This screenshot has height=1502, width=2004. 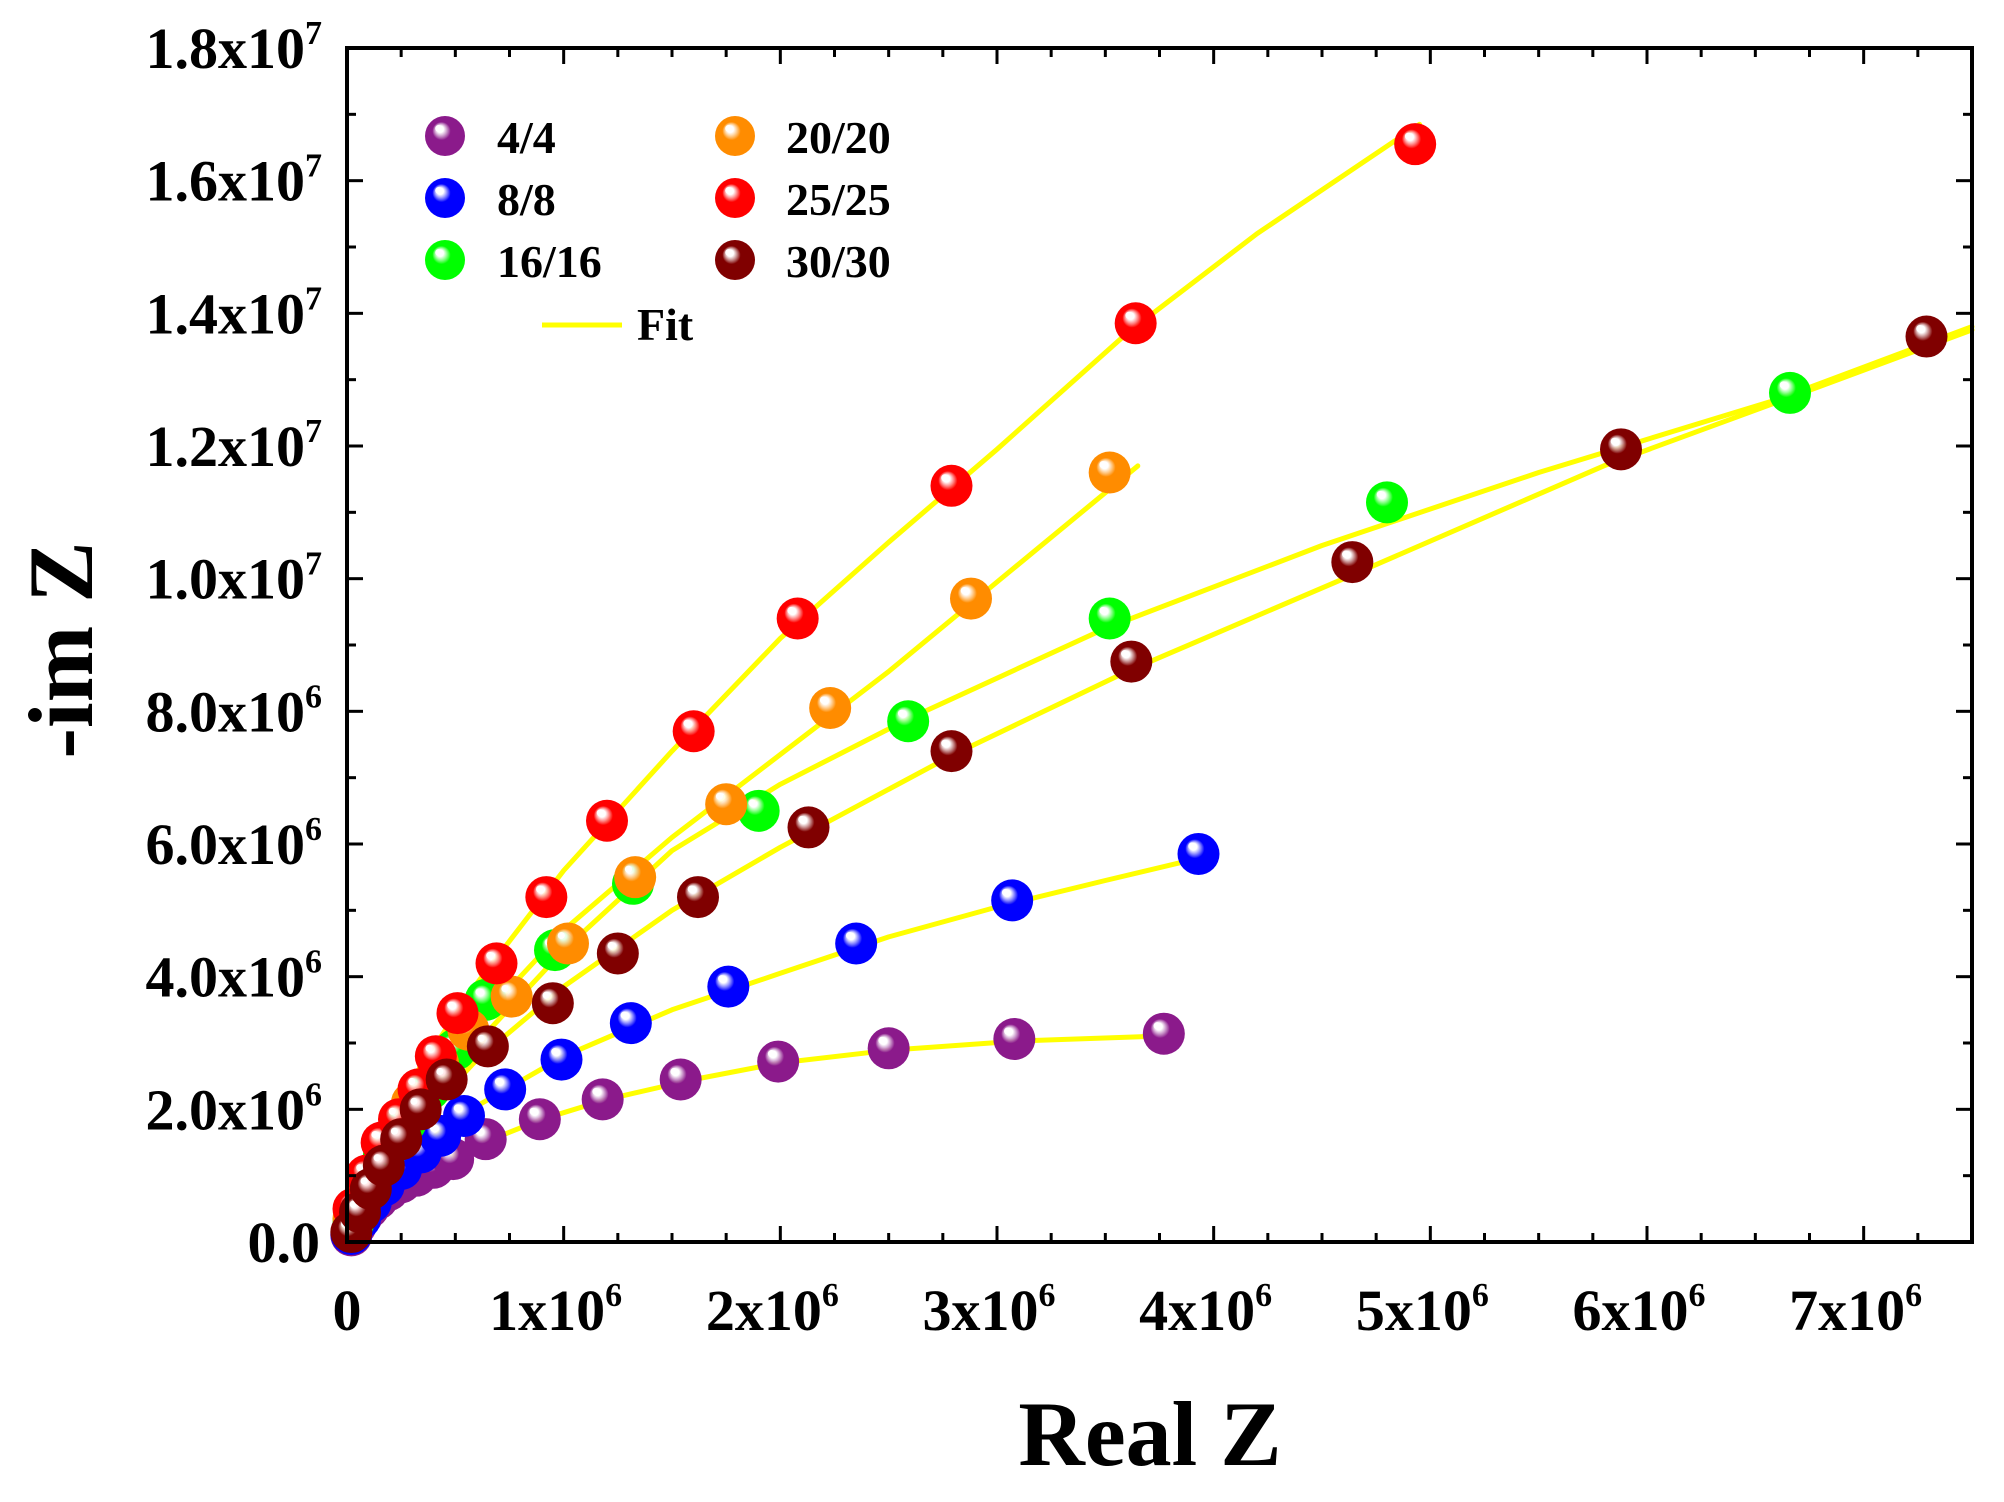 I want to click on legend-marker-25-25-body, so click(x=735, y=198).